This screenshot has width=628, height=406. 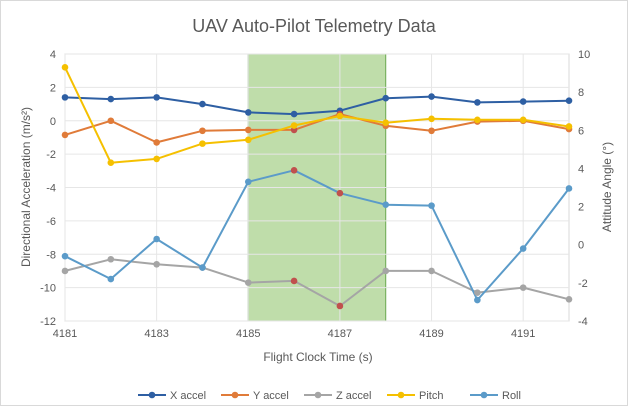 I want to click on x-accel-legend-label: X accel, so click(x=188, y=396).